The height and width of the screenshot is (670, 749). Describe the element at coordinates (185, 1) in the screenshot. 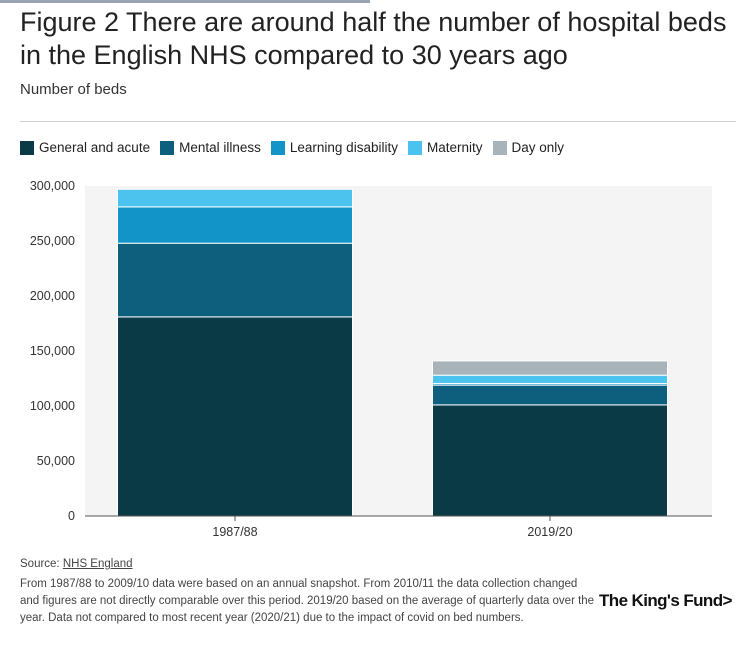

I see `top-accent` at that location.